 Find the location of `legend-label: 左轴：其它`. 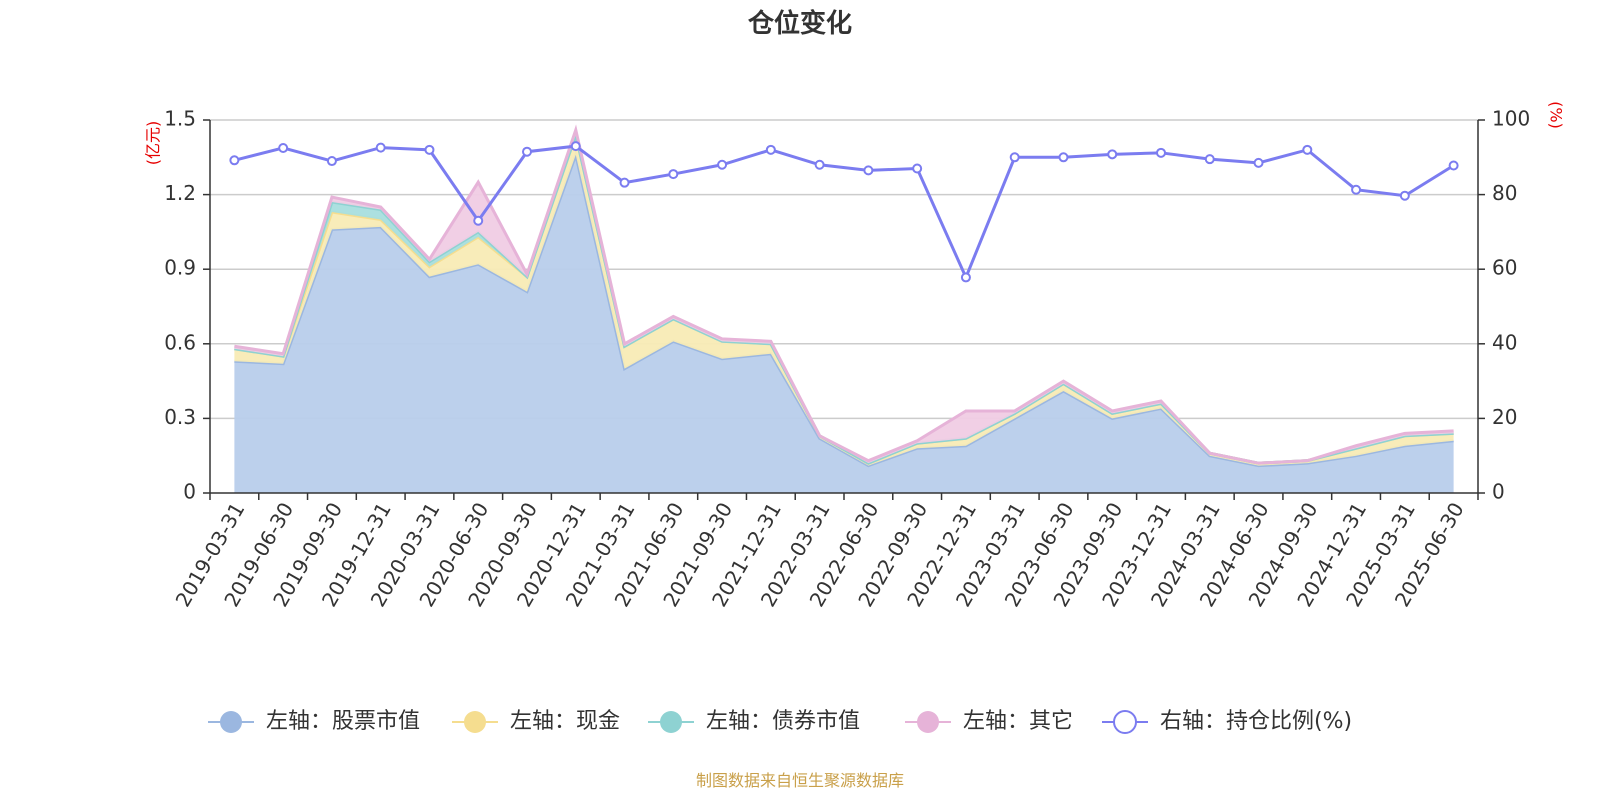

legend-label: 左轴：其它 is located at coordinates (1018, 721).